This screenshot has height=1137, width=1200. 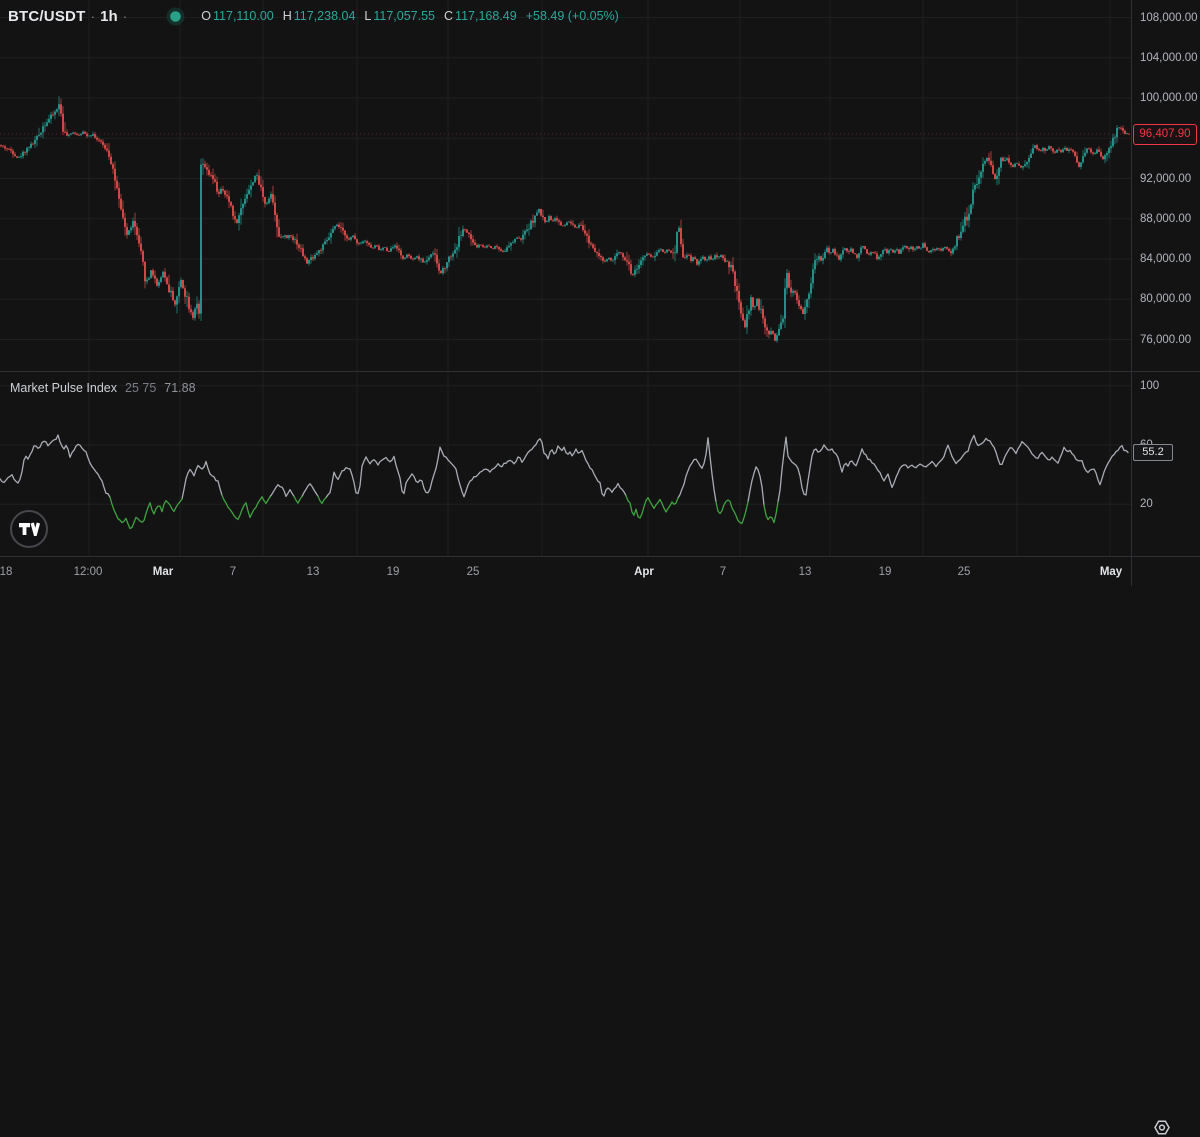 I want to click on indicator-value: 71.88, so click(x=180, y=388).